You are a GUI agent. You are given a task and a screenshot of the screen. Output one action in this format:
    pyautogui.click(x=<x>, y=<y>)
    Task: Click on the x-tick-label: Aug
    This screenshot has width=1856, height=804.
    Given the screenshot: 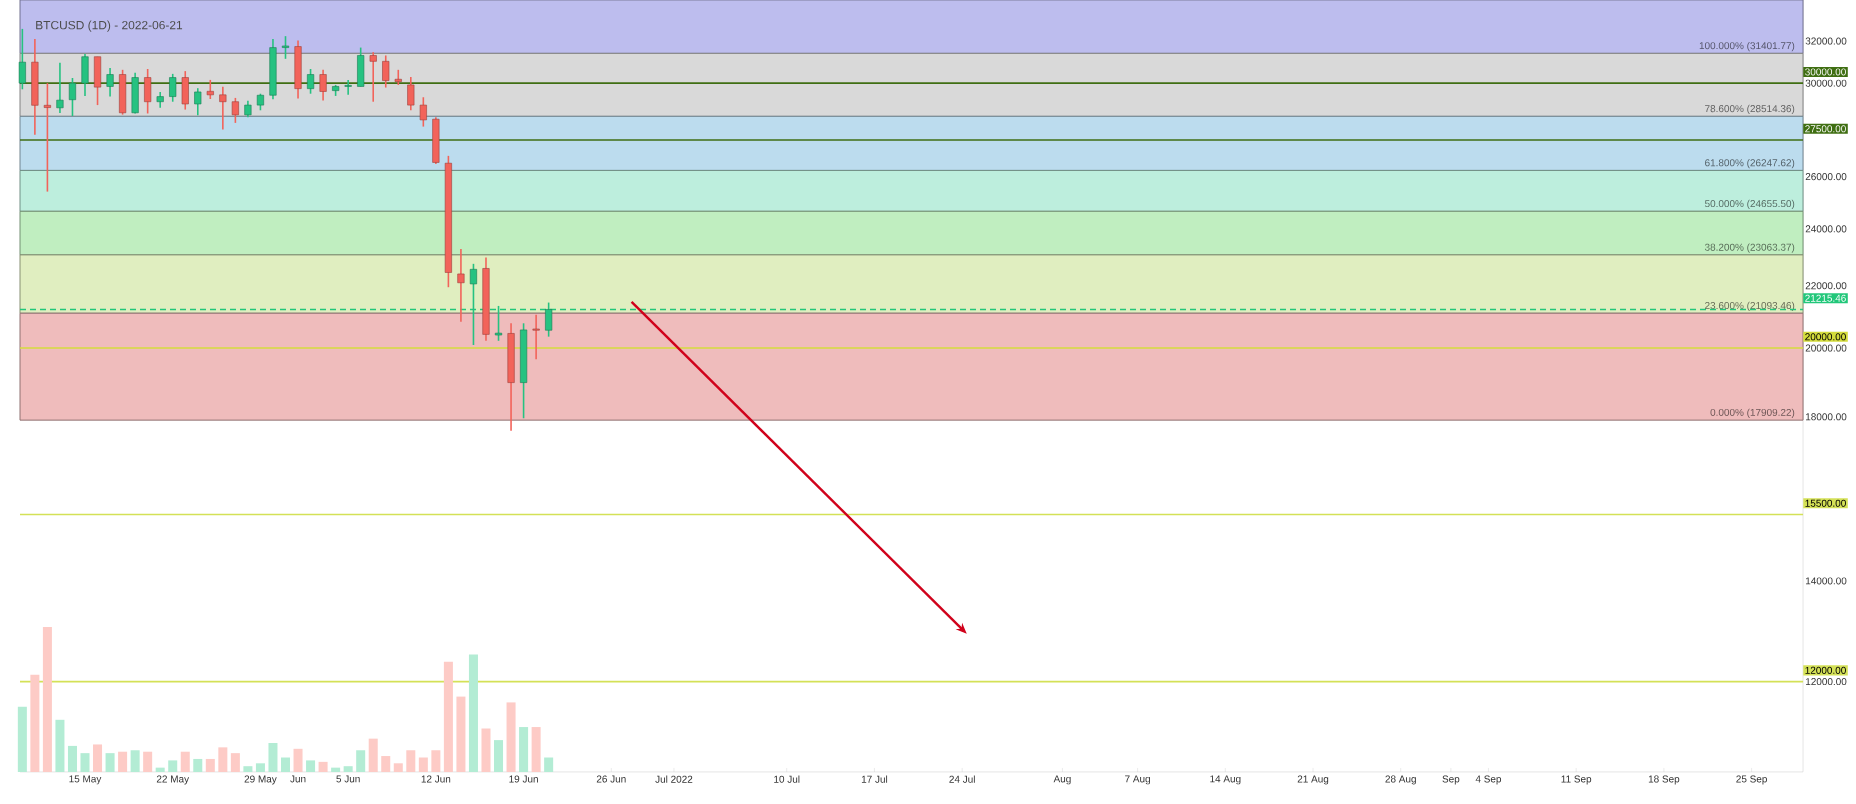 What is the action you would take?
    pyautogui.click(x=1062, y=780)
    